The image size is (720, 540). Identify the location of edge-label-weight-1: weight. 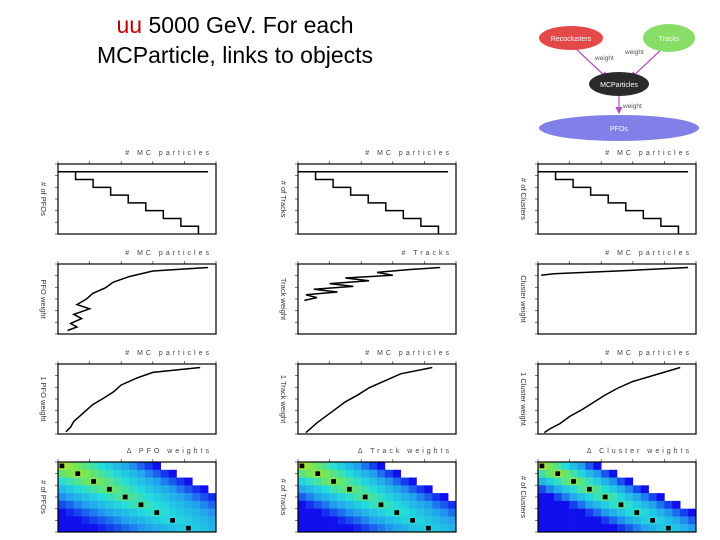
(604, 58).